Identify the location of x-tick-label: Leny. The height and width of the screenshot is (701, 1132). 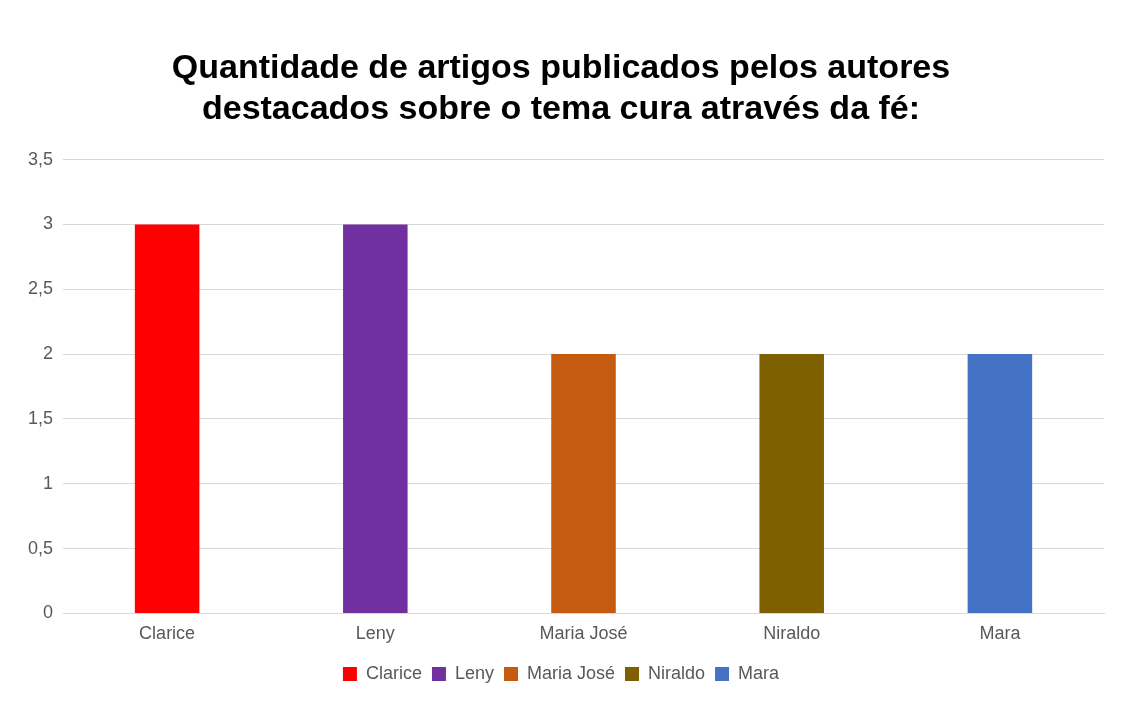
(375, 633).